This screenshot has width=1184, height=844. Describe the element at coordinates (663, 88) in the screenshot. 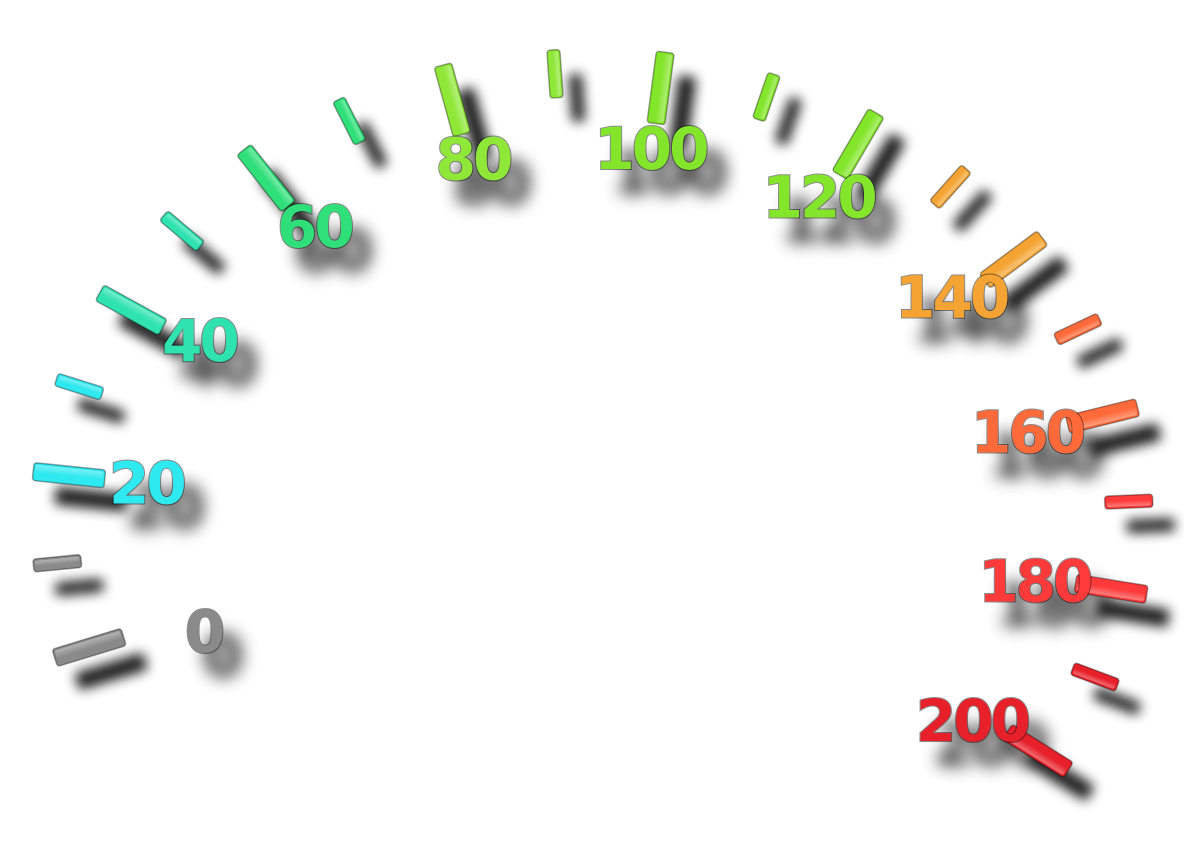

I see `major-tick-100-shine` at that location.